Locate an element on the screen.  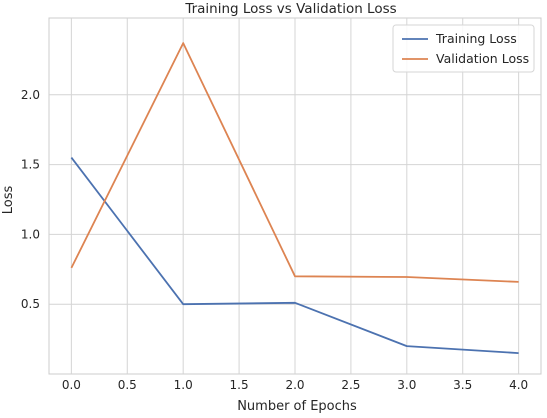
x-tick-label: 3.0 is located at coordinates (406, 385).